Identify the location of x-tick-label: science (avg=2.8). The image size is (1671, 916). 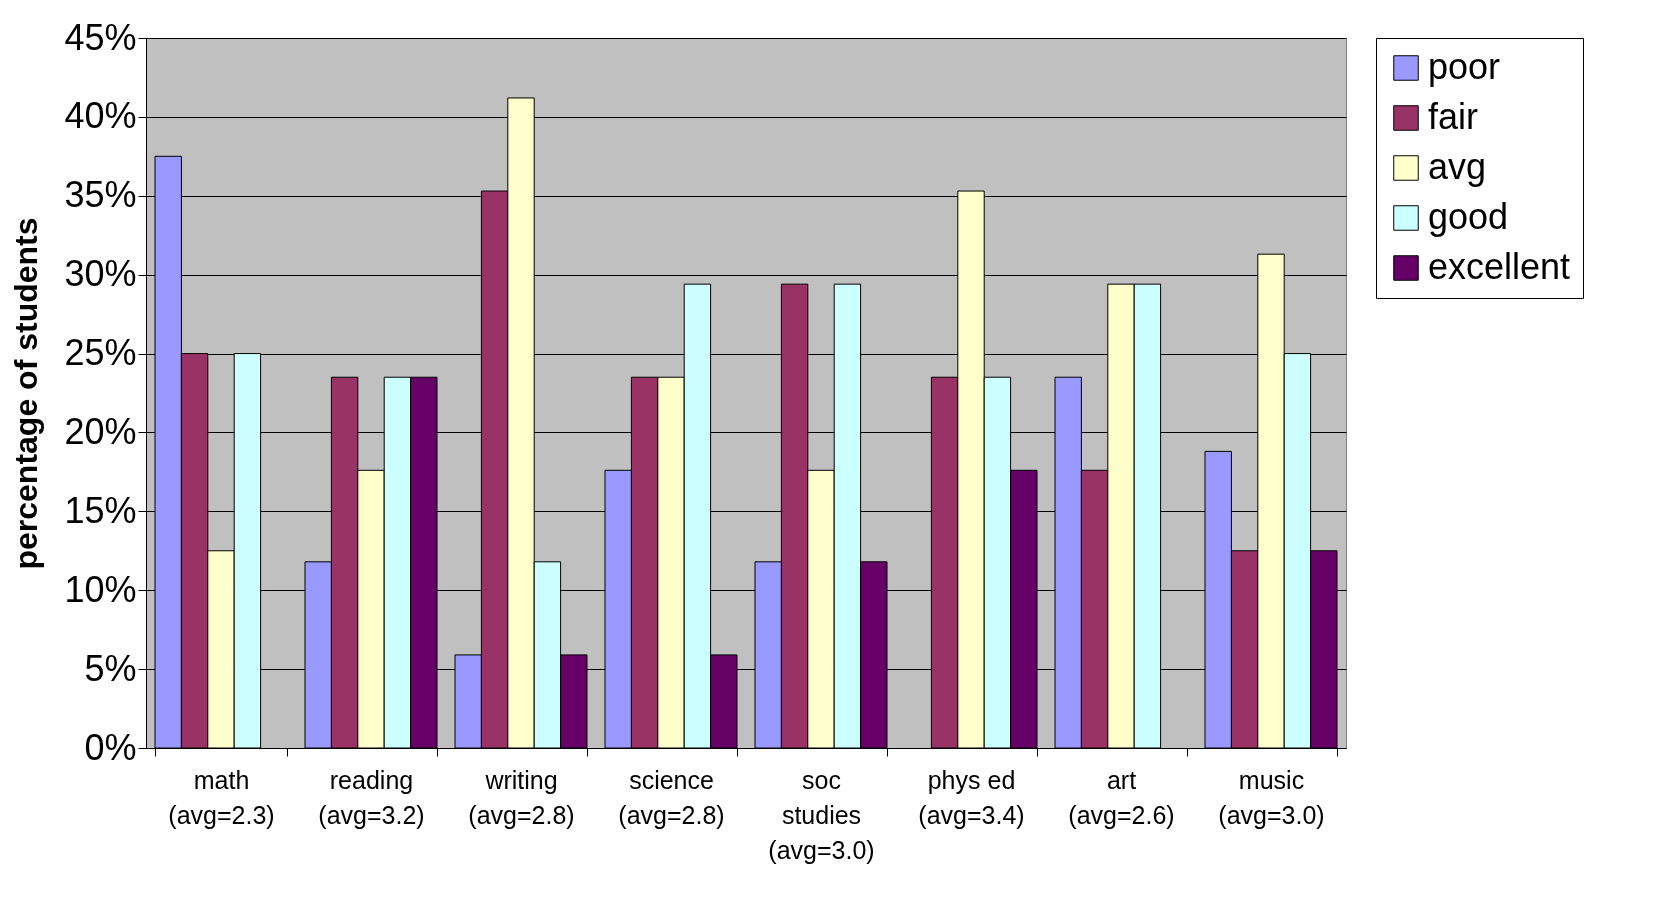
(671, 797).